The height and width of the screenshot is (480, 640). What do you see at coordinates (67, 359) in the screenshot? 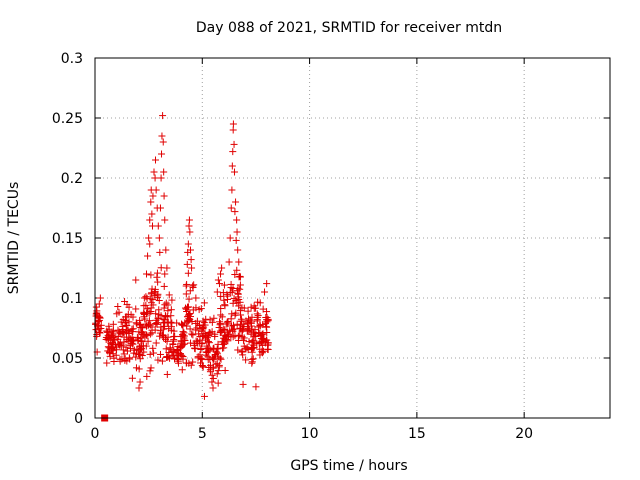
I see `y-tick-label: 0.05` at bounding box center [67, 359].